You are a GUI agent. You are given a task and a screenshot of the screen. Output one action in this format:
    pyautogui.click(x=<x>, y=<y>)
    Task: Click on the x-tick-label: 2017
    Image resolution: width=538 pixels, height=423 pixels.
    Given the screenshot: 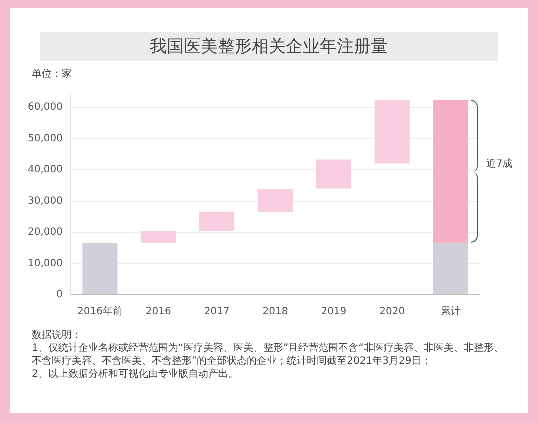 What is the action you would take?
    pyautogui.click(x=217, y=312)
    